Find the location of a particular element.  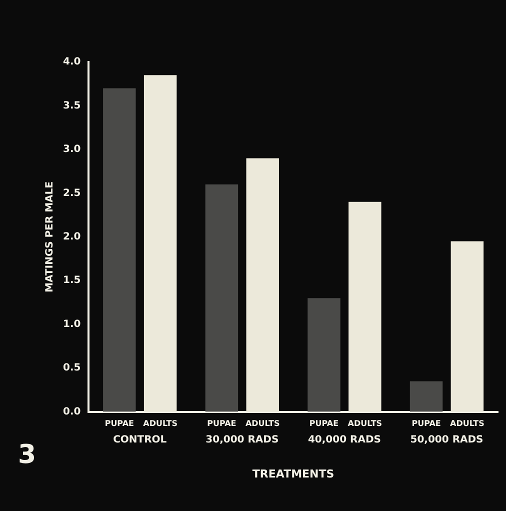

y-tick-label: 4.0 is located at coordinates (71, 62).